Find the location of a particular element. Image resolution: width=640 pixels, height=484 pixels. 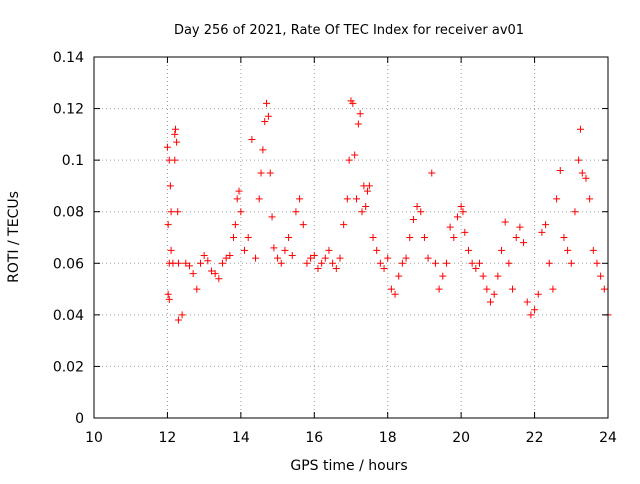

x-tick-label: 18 is located at coordinates (388, 438).